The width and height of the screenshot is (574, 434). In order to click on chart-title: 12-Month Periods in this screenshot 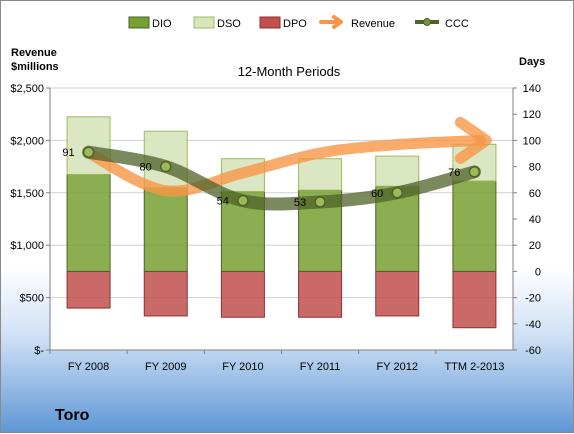, I will do `click(289, 71)`.